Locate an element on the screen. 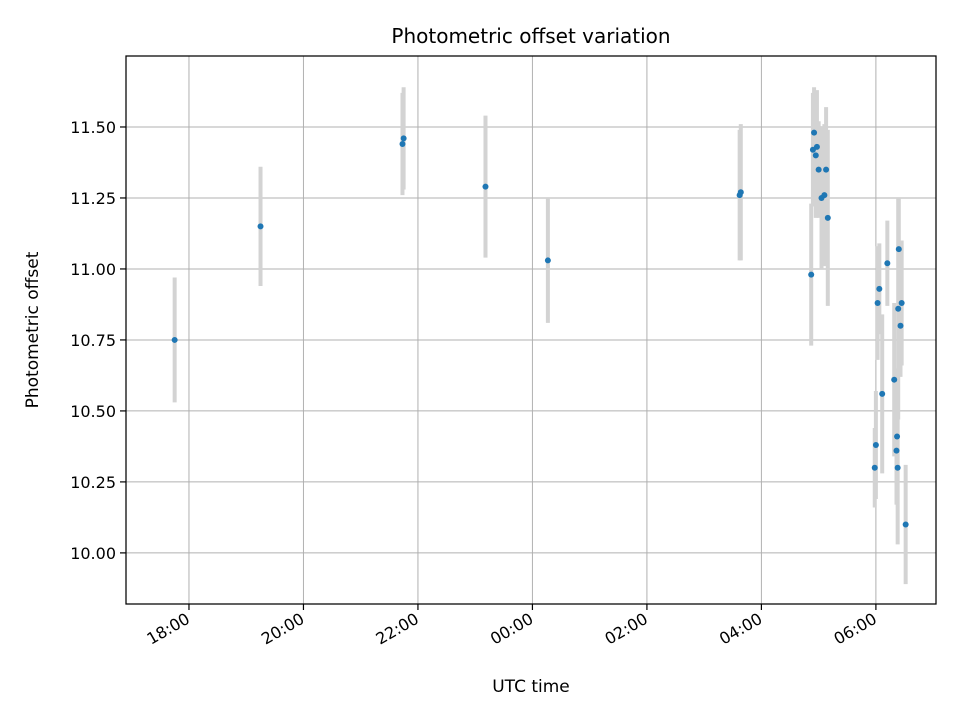 The image size is (960, 720). chart-title: Photometric offset variation is located at coordinates (530, 36).